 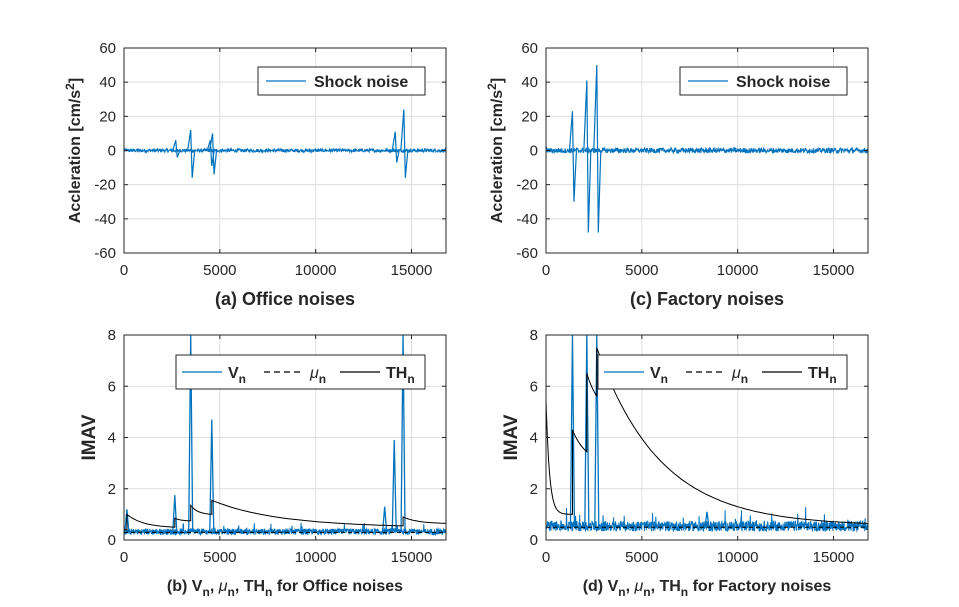 I want to click on caption-text: for Factory noises, so click(x=759, y=586).